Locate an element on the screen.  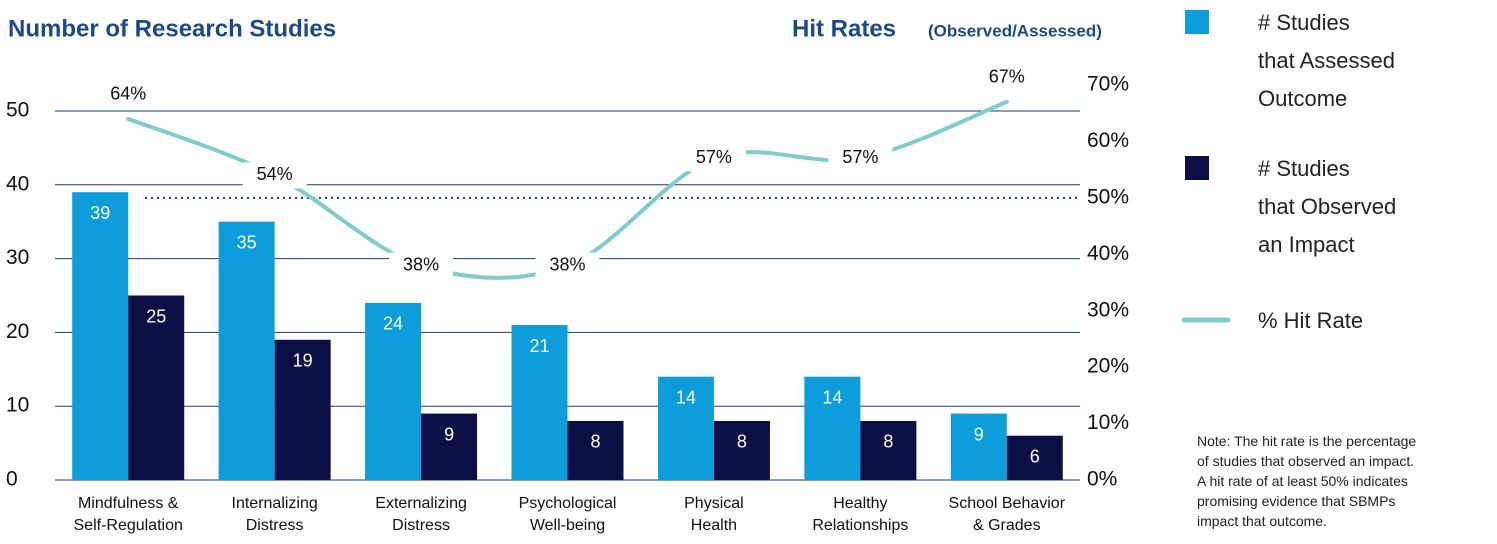
note-line: impact that outcome. is located at coordinates (1262, 521).